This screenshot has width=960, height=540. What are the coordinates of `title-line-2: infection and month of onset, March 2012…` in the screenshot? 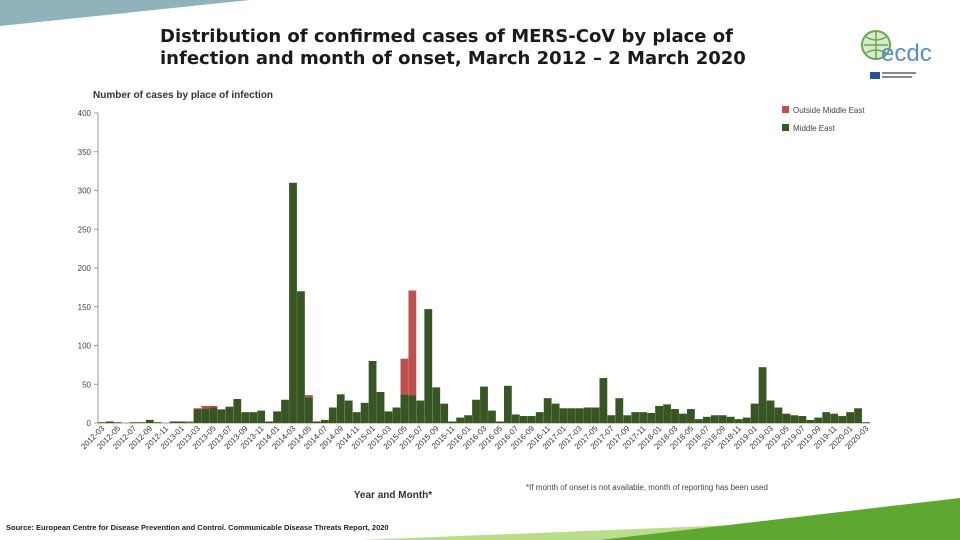 It's located at (453, 58).